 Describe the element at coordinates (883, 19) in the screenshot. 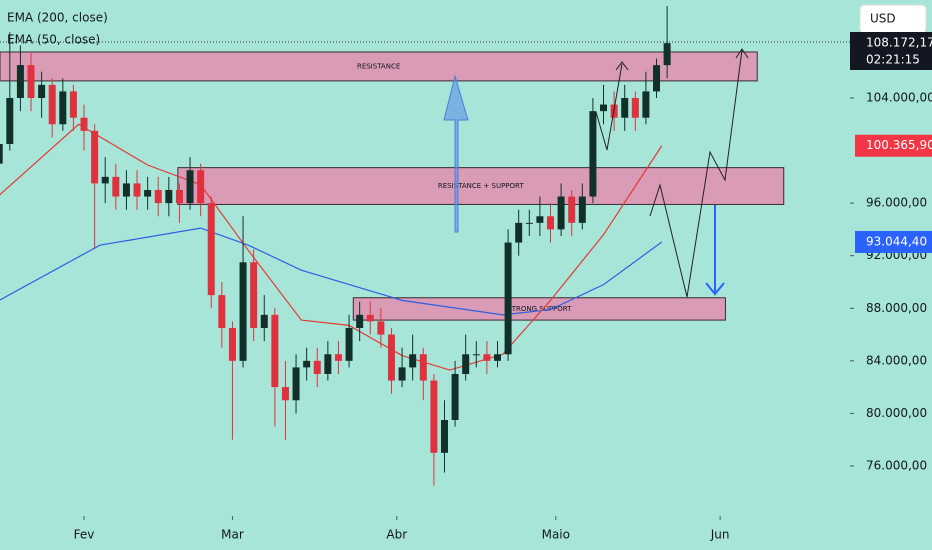

I see `button-label: USD` at that location.